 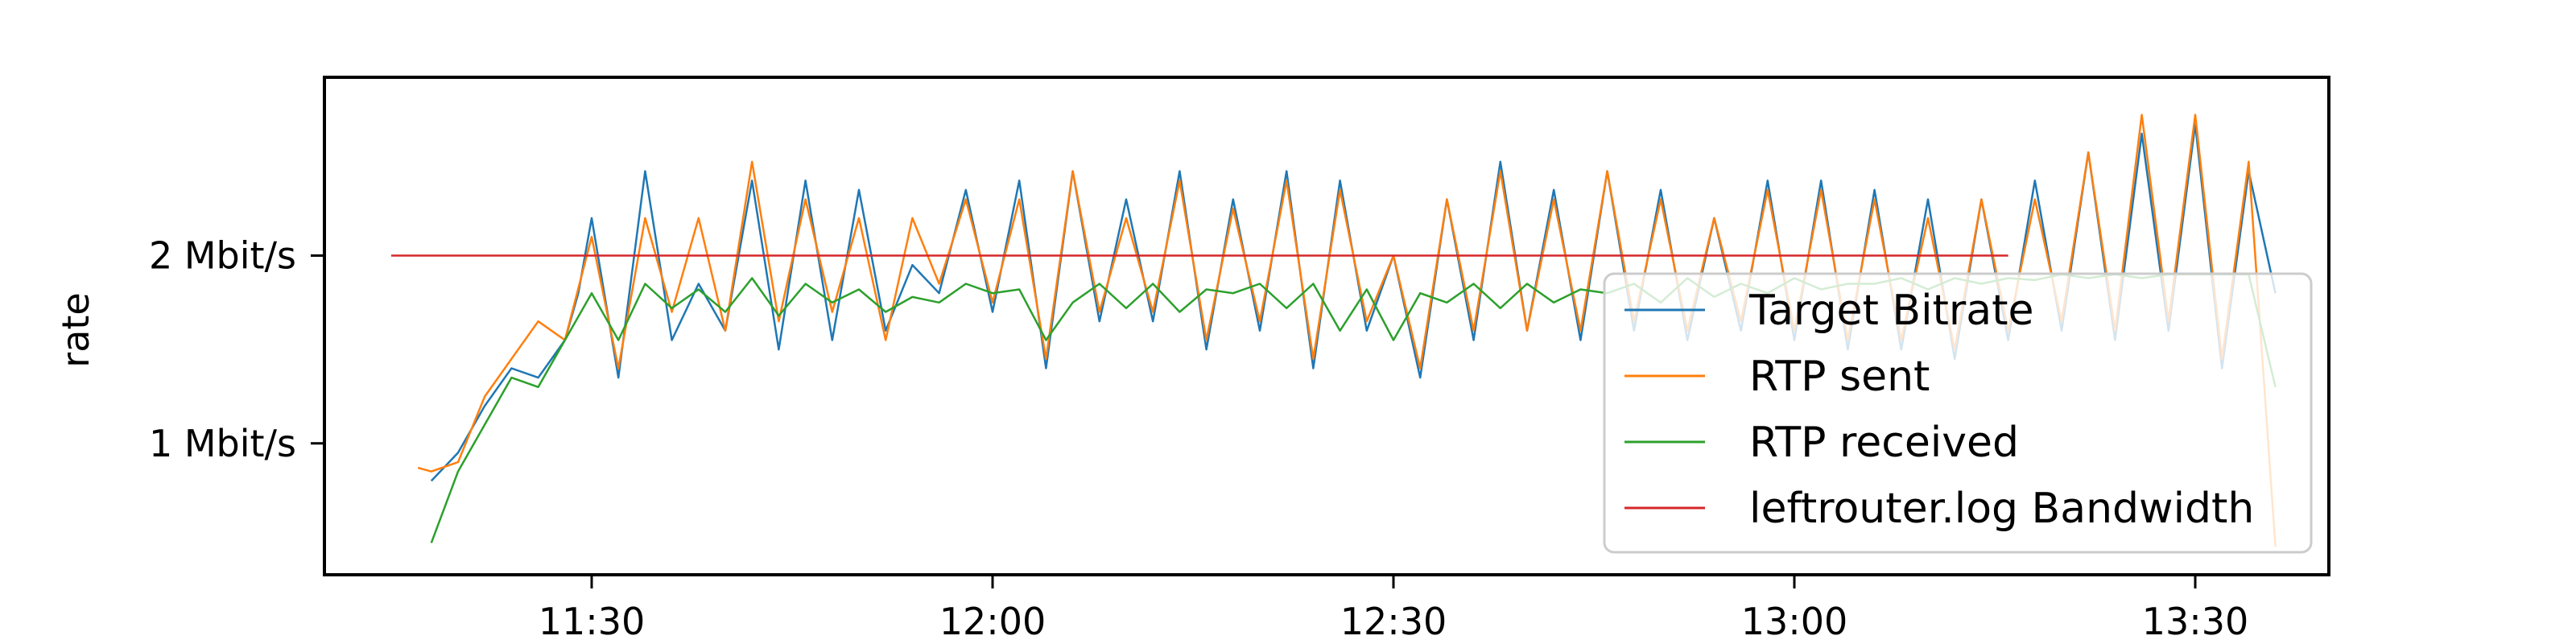 I want to click on y-tick-label: 1 Mbit/s, so click(x=222, y=443).